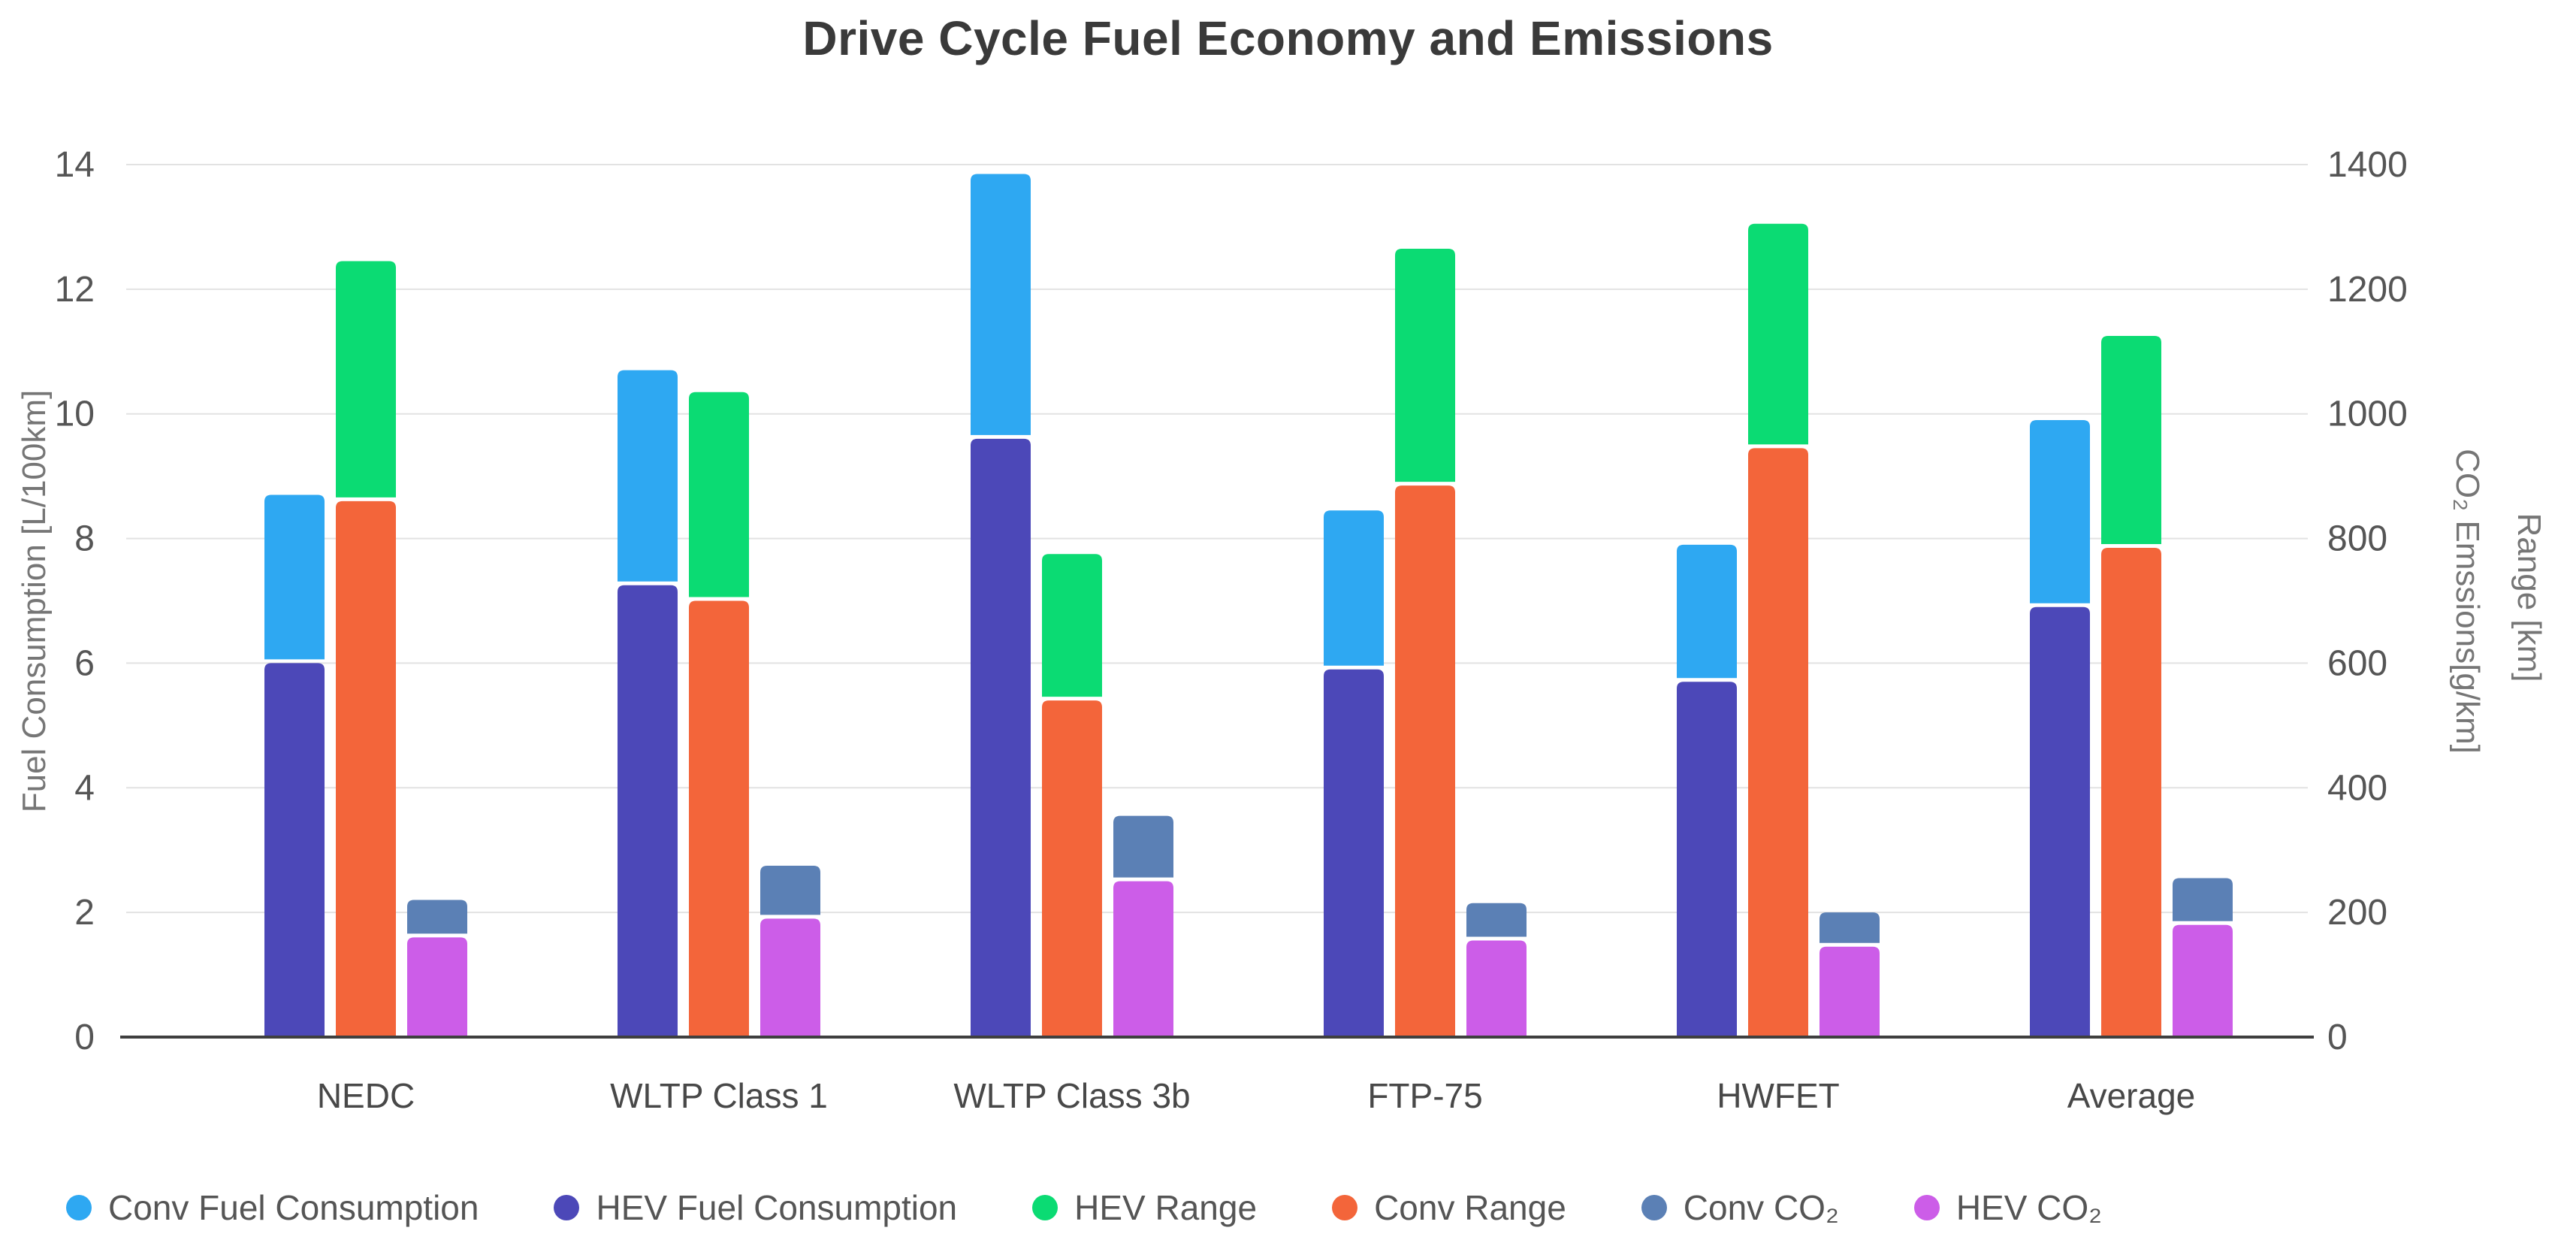  I want to click on right-tick-label: 200, so click(2357, 913).